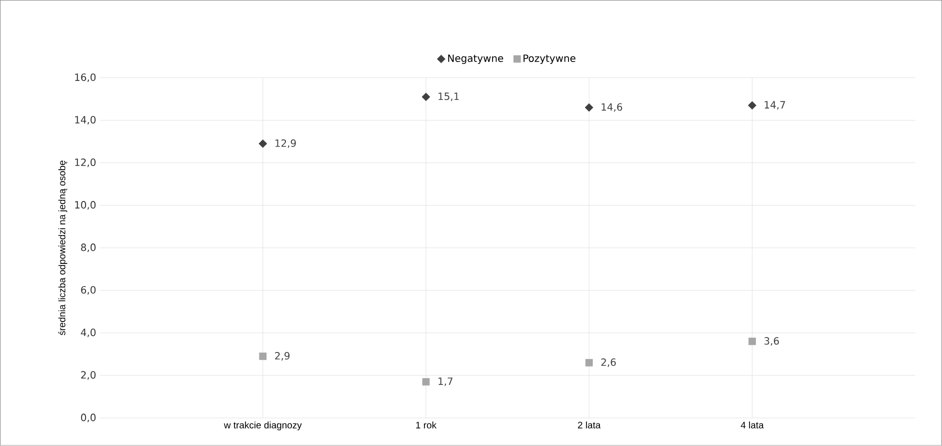 This screenshot has height=446, width=942. I want to click on legend-label: Pozytywne, so click(550, 59).